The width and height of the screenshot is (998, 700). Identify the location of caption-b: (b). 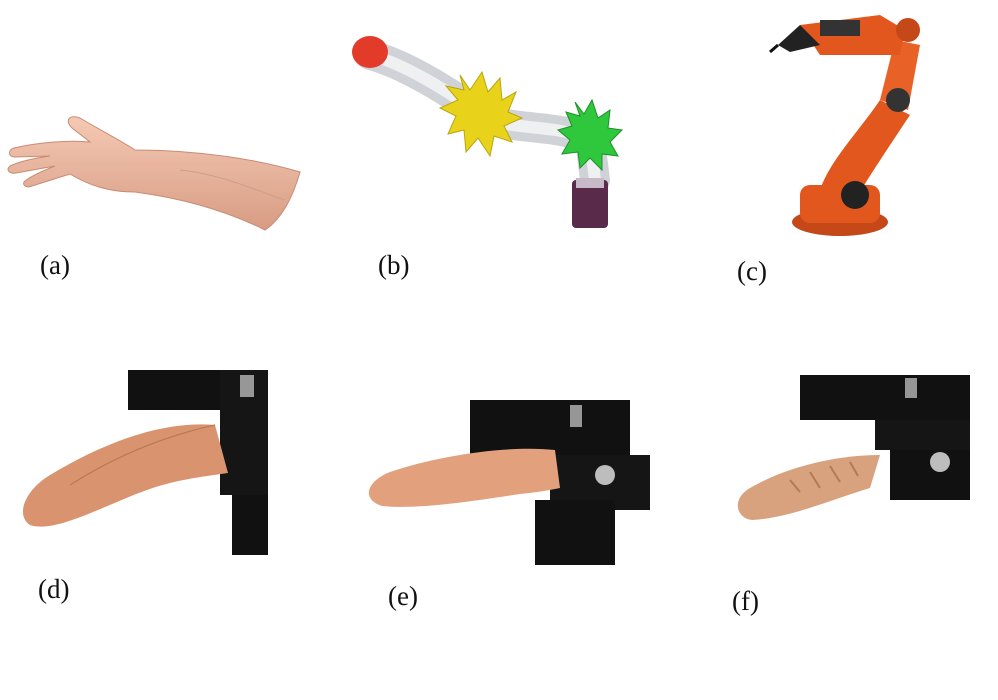
(394, 265).